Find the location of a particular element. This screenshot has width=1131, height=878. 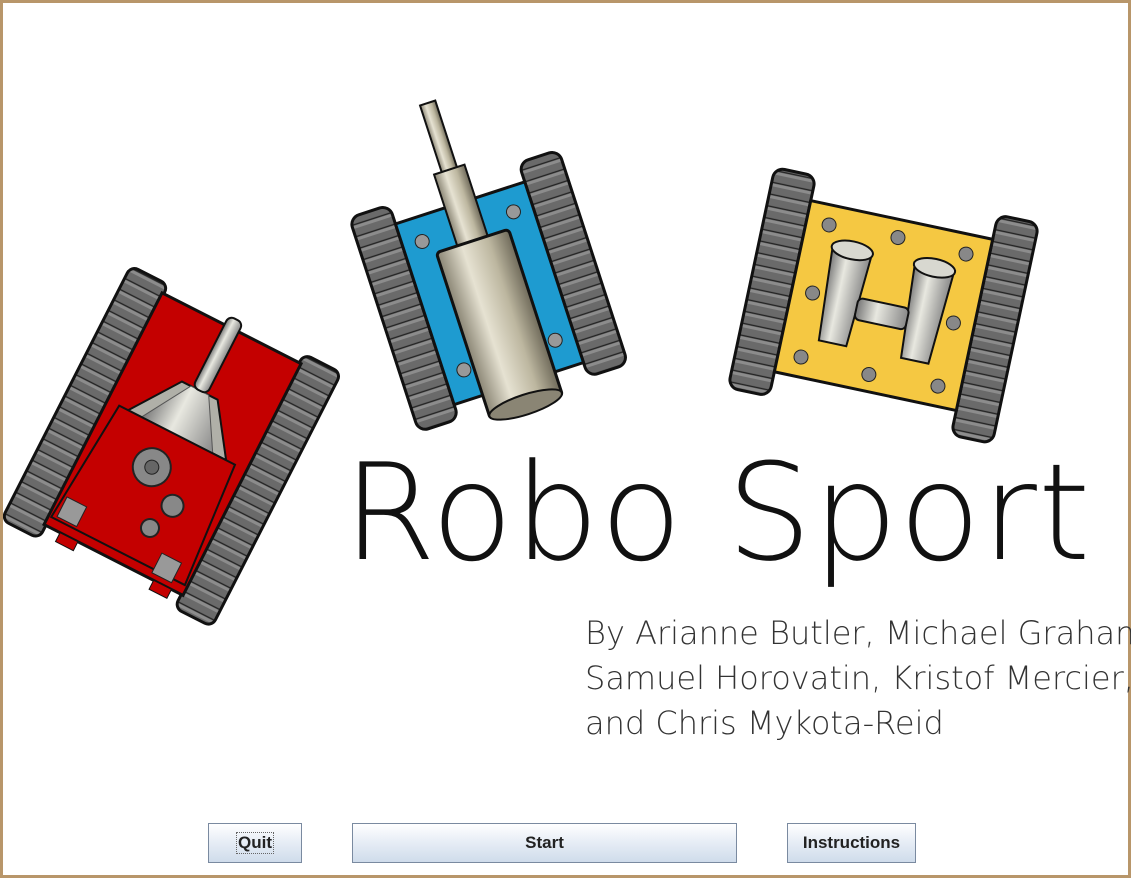

credits-line-1: By Arianne Butler, Michael Graham, is located at coordinates (858, 633).